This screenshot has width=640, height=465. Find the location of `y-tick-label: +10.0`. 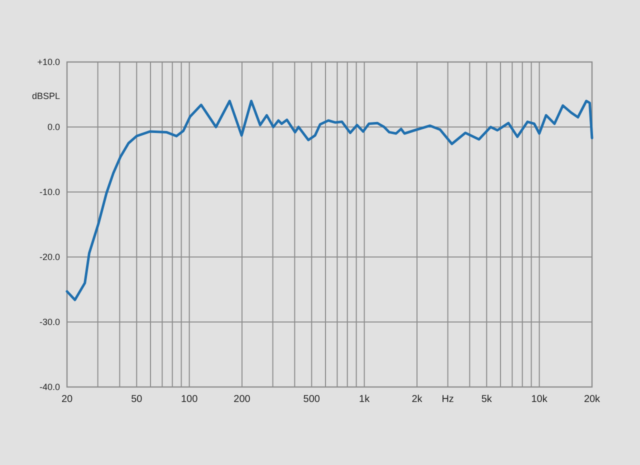

y-tick-label: +10.0 is located at coordinates (48, 62).